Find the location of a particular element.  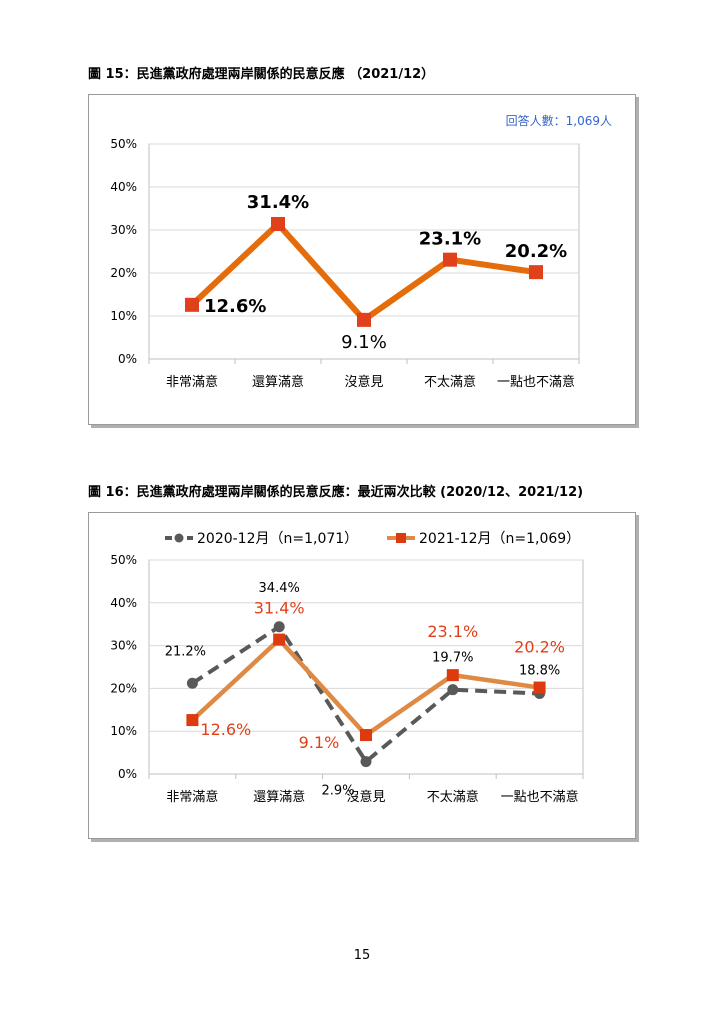

data-label-2020: 2.9% is located at coordinates (337, 791).